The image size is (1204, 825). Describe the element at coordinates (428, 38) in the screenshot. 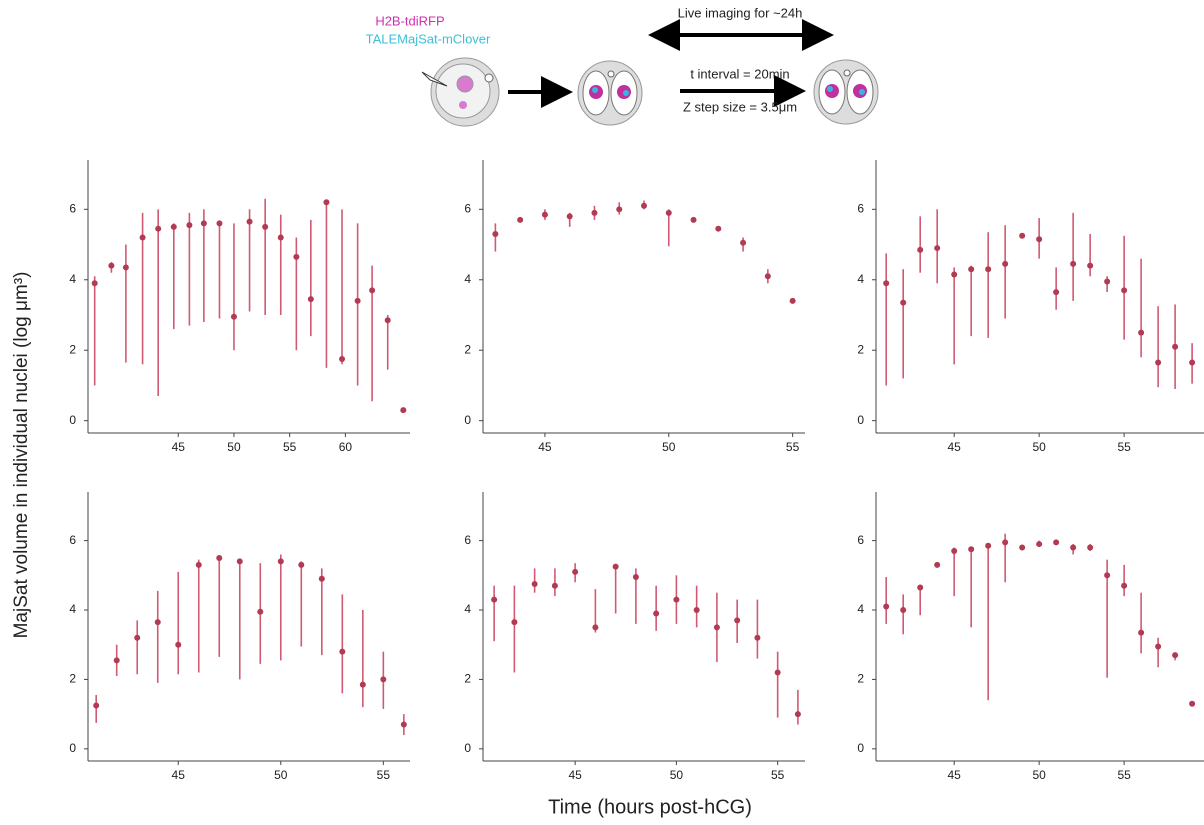

I see `label-tale: TALEMajSat-mClover` at that location.